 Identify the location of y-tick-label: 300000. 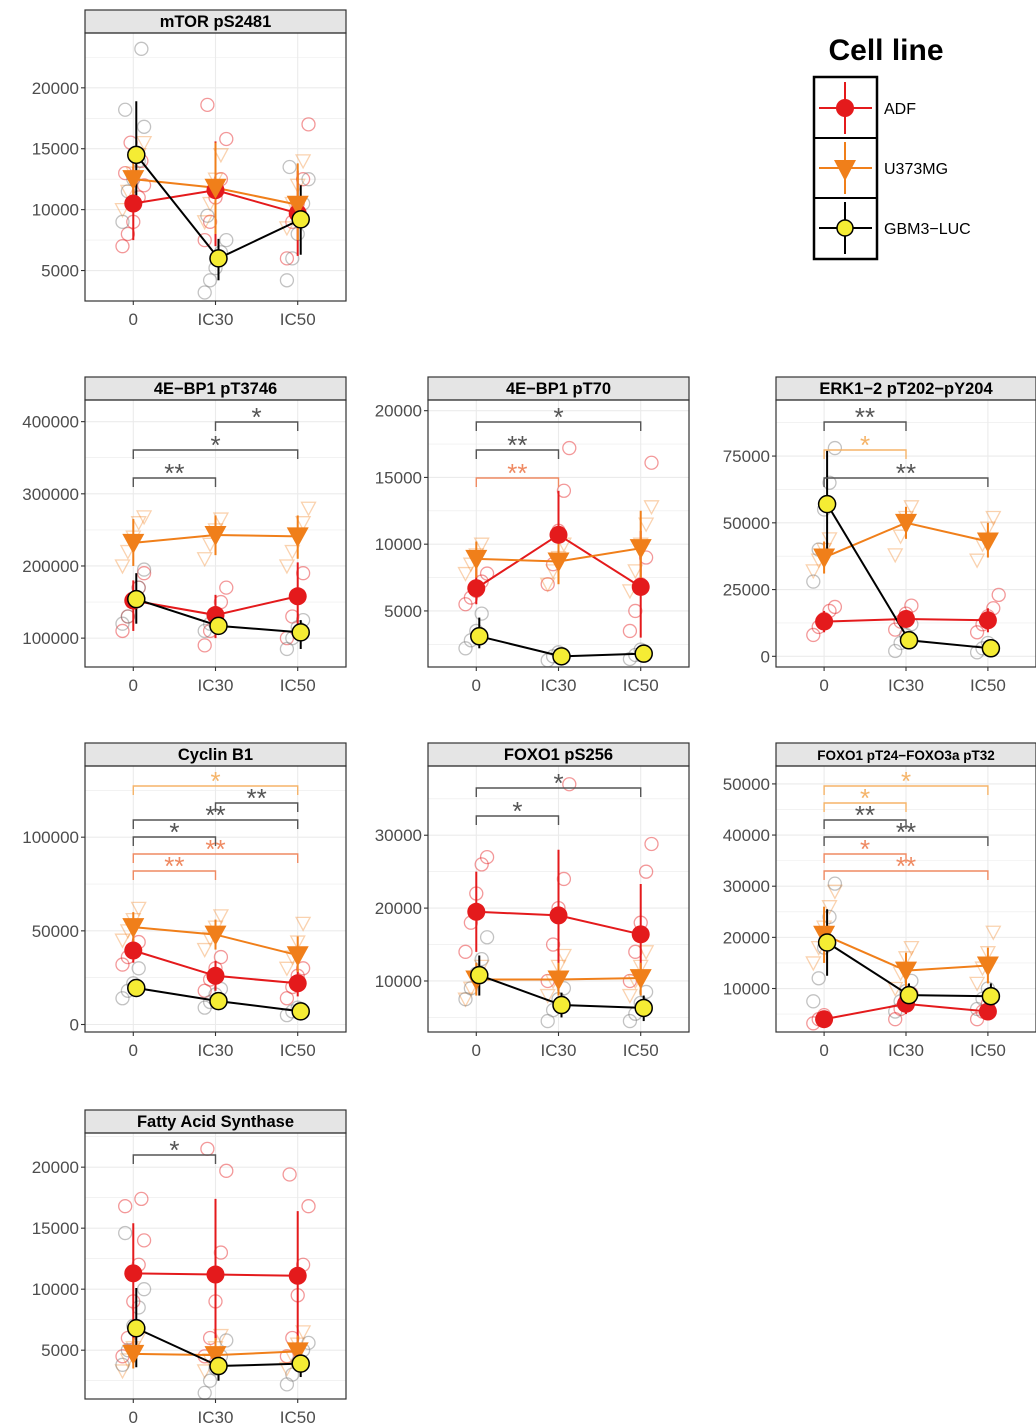
(50, 494).